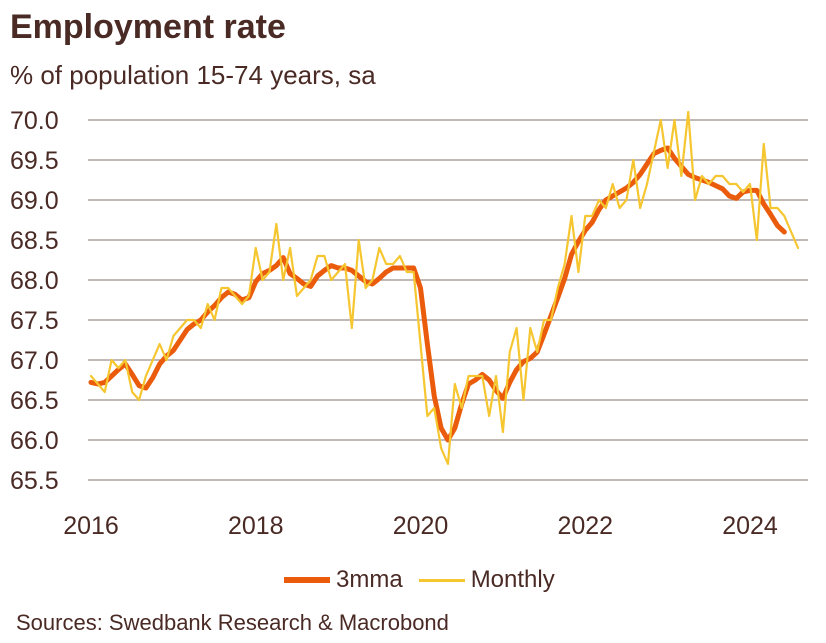 This screenshot has width=826, height=643. I want to click on y-tick-label: 66.0, so click(34, 441).